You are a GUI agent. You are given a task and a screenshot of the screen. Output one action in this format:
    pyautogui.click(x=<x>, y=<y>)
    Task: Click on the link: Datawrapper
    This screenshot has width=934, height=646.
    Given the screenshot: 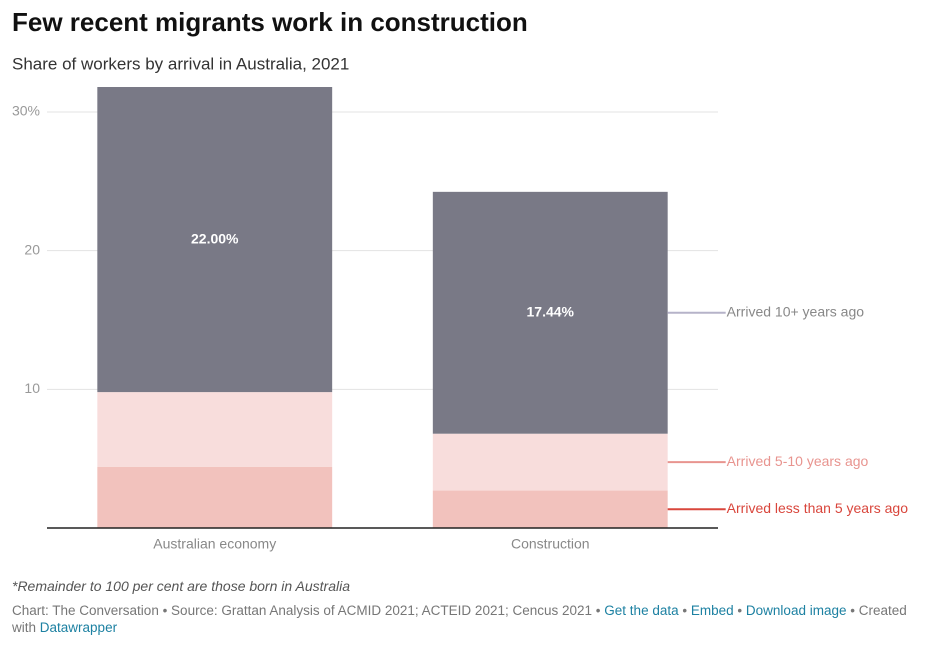 What is the action you would take?
    pyautogui.click(x=78, y=627)
    